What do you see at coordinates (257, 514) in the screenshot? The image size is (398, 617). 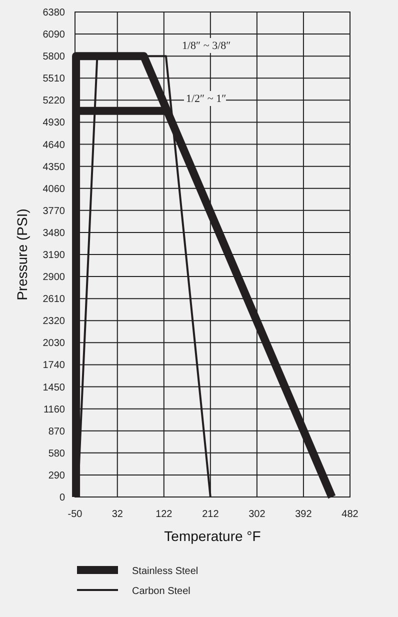 I see `x-tick-label: 302` at bounding box center [257, 514].